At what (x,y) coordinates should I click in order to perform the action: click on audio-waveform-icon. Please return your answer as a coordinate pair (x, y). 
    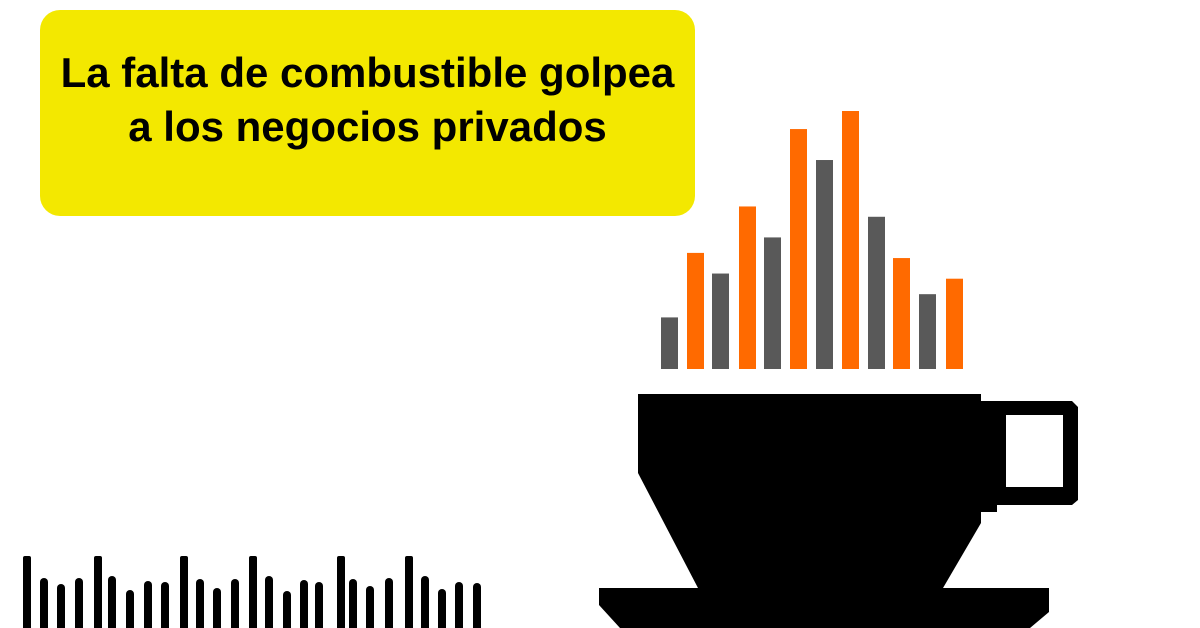
    Looking at the image, I should click on (252, 592).